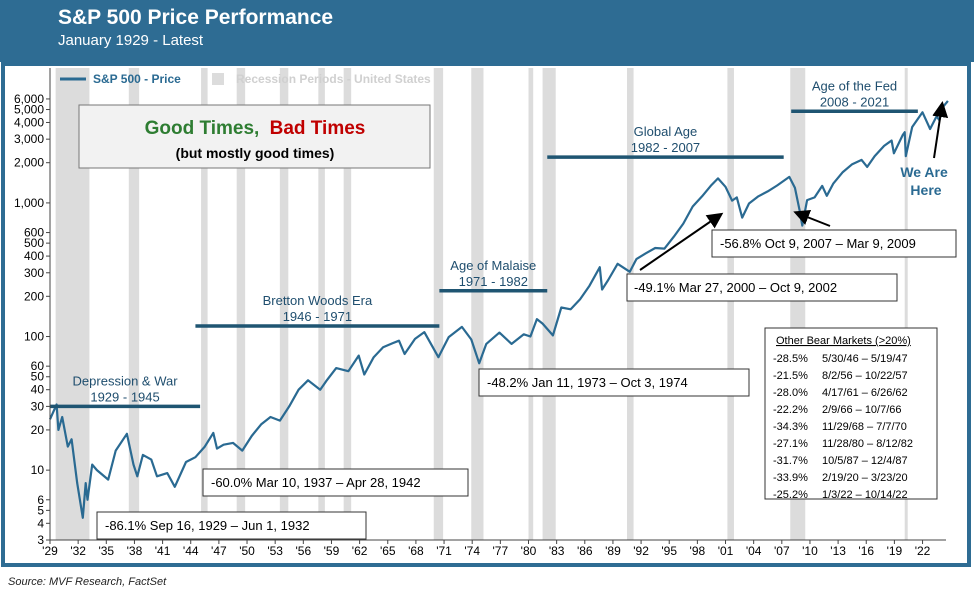 The image size is (974, 598). Describe the element at coordinates (924, 149) in the screenshot. I see `we-are-here-annotation: We Are Here` at that location.